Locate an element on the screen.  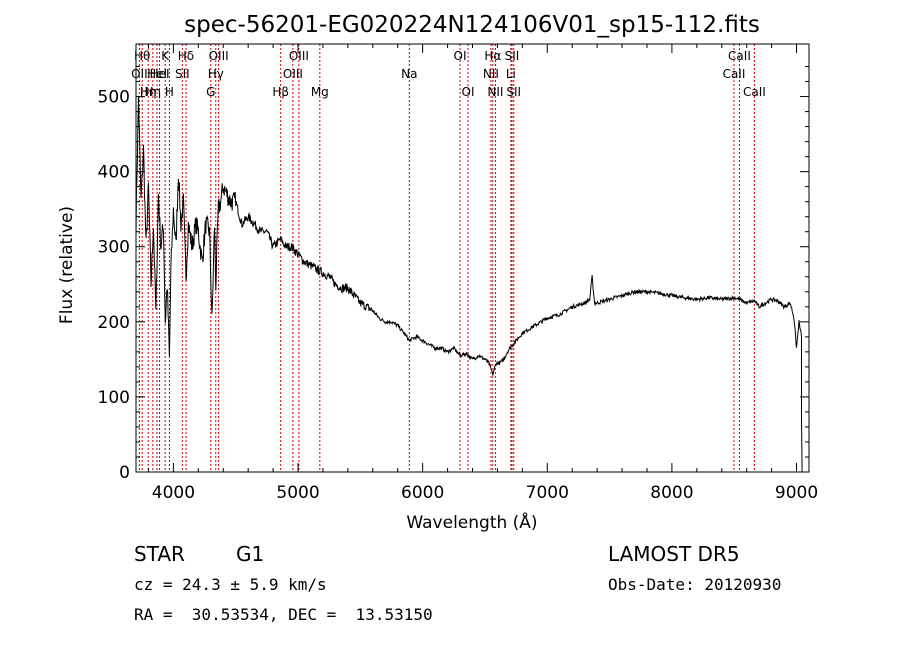
line-label-12: OIII is located at coordinates (219, 56).